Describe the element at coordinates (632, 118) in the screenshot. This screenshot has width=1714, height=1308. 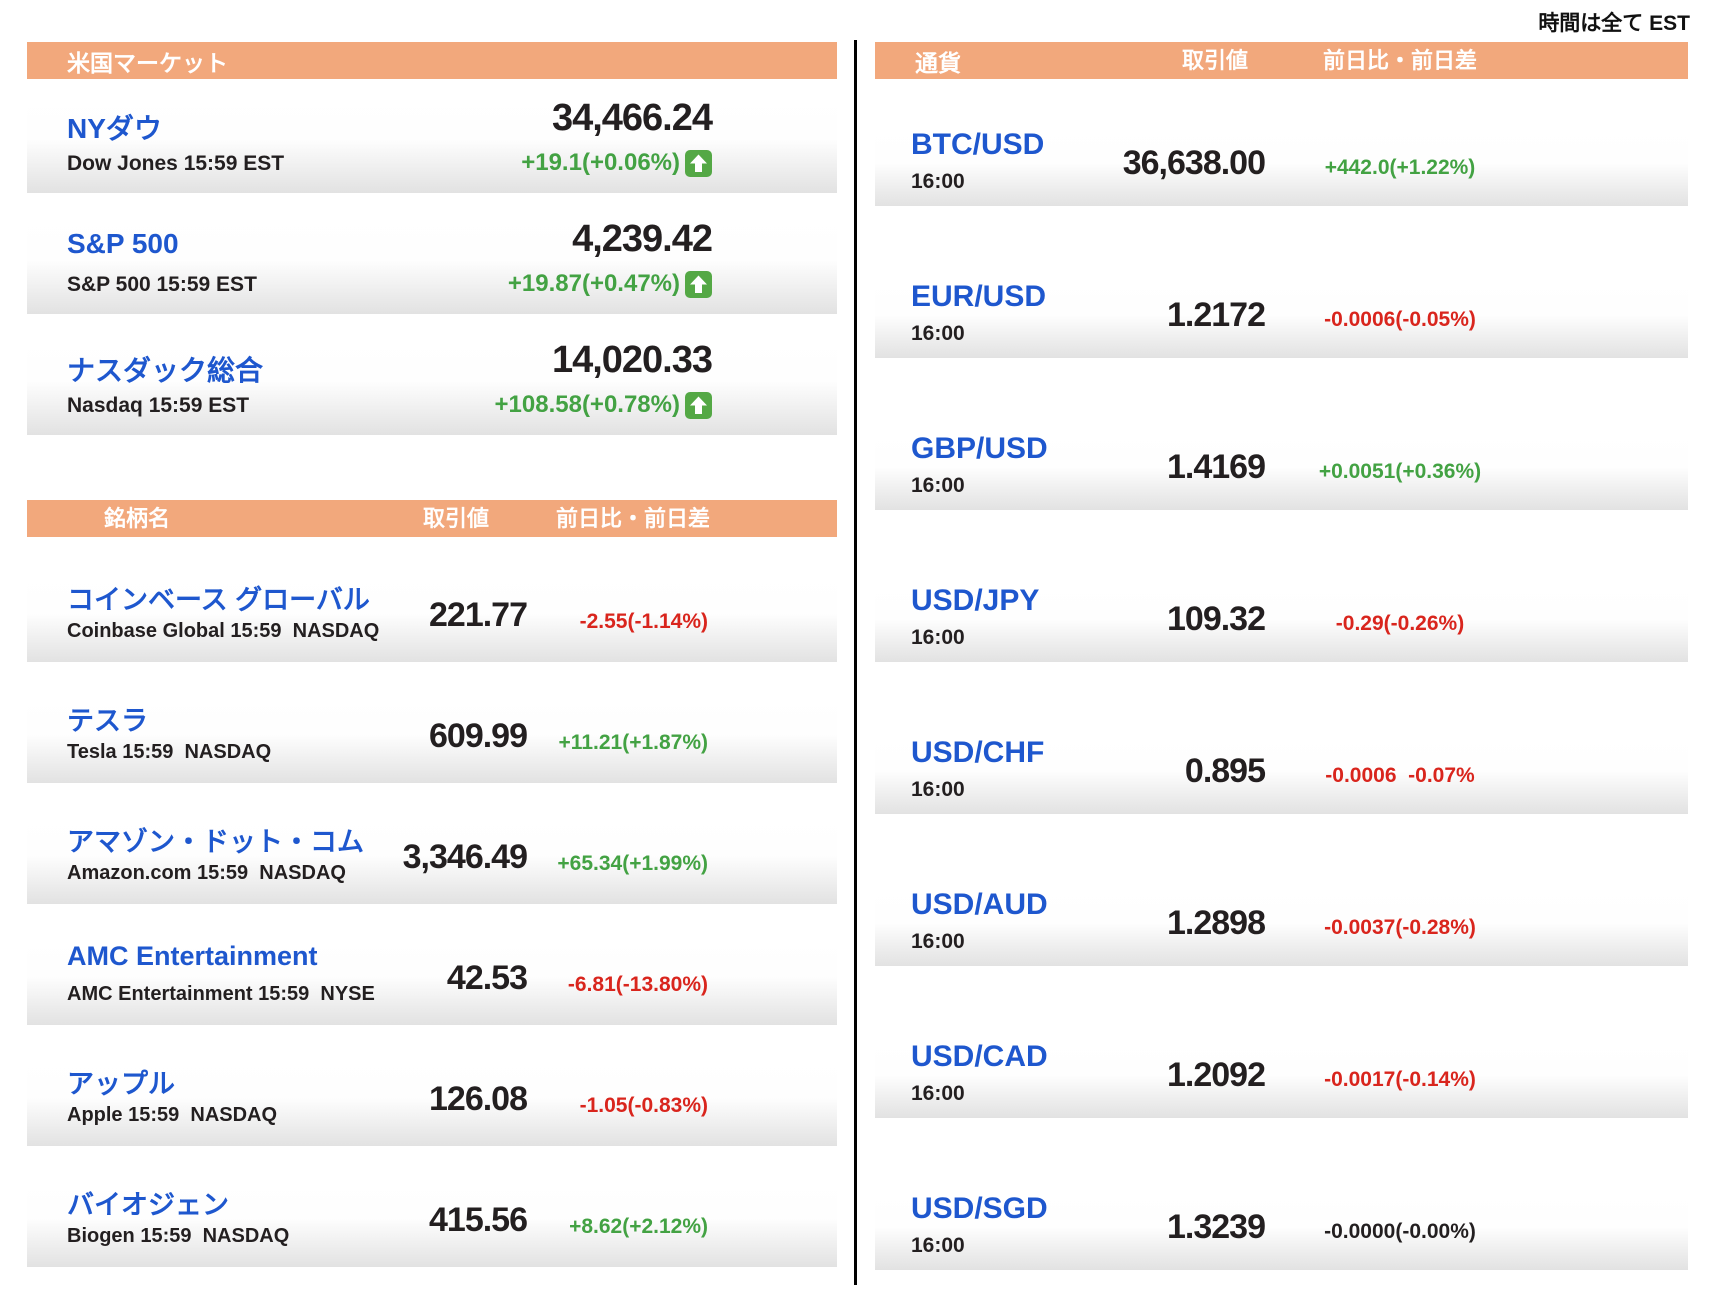
I see `index-value: 34,466.24` at that location.